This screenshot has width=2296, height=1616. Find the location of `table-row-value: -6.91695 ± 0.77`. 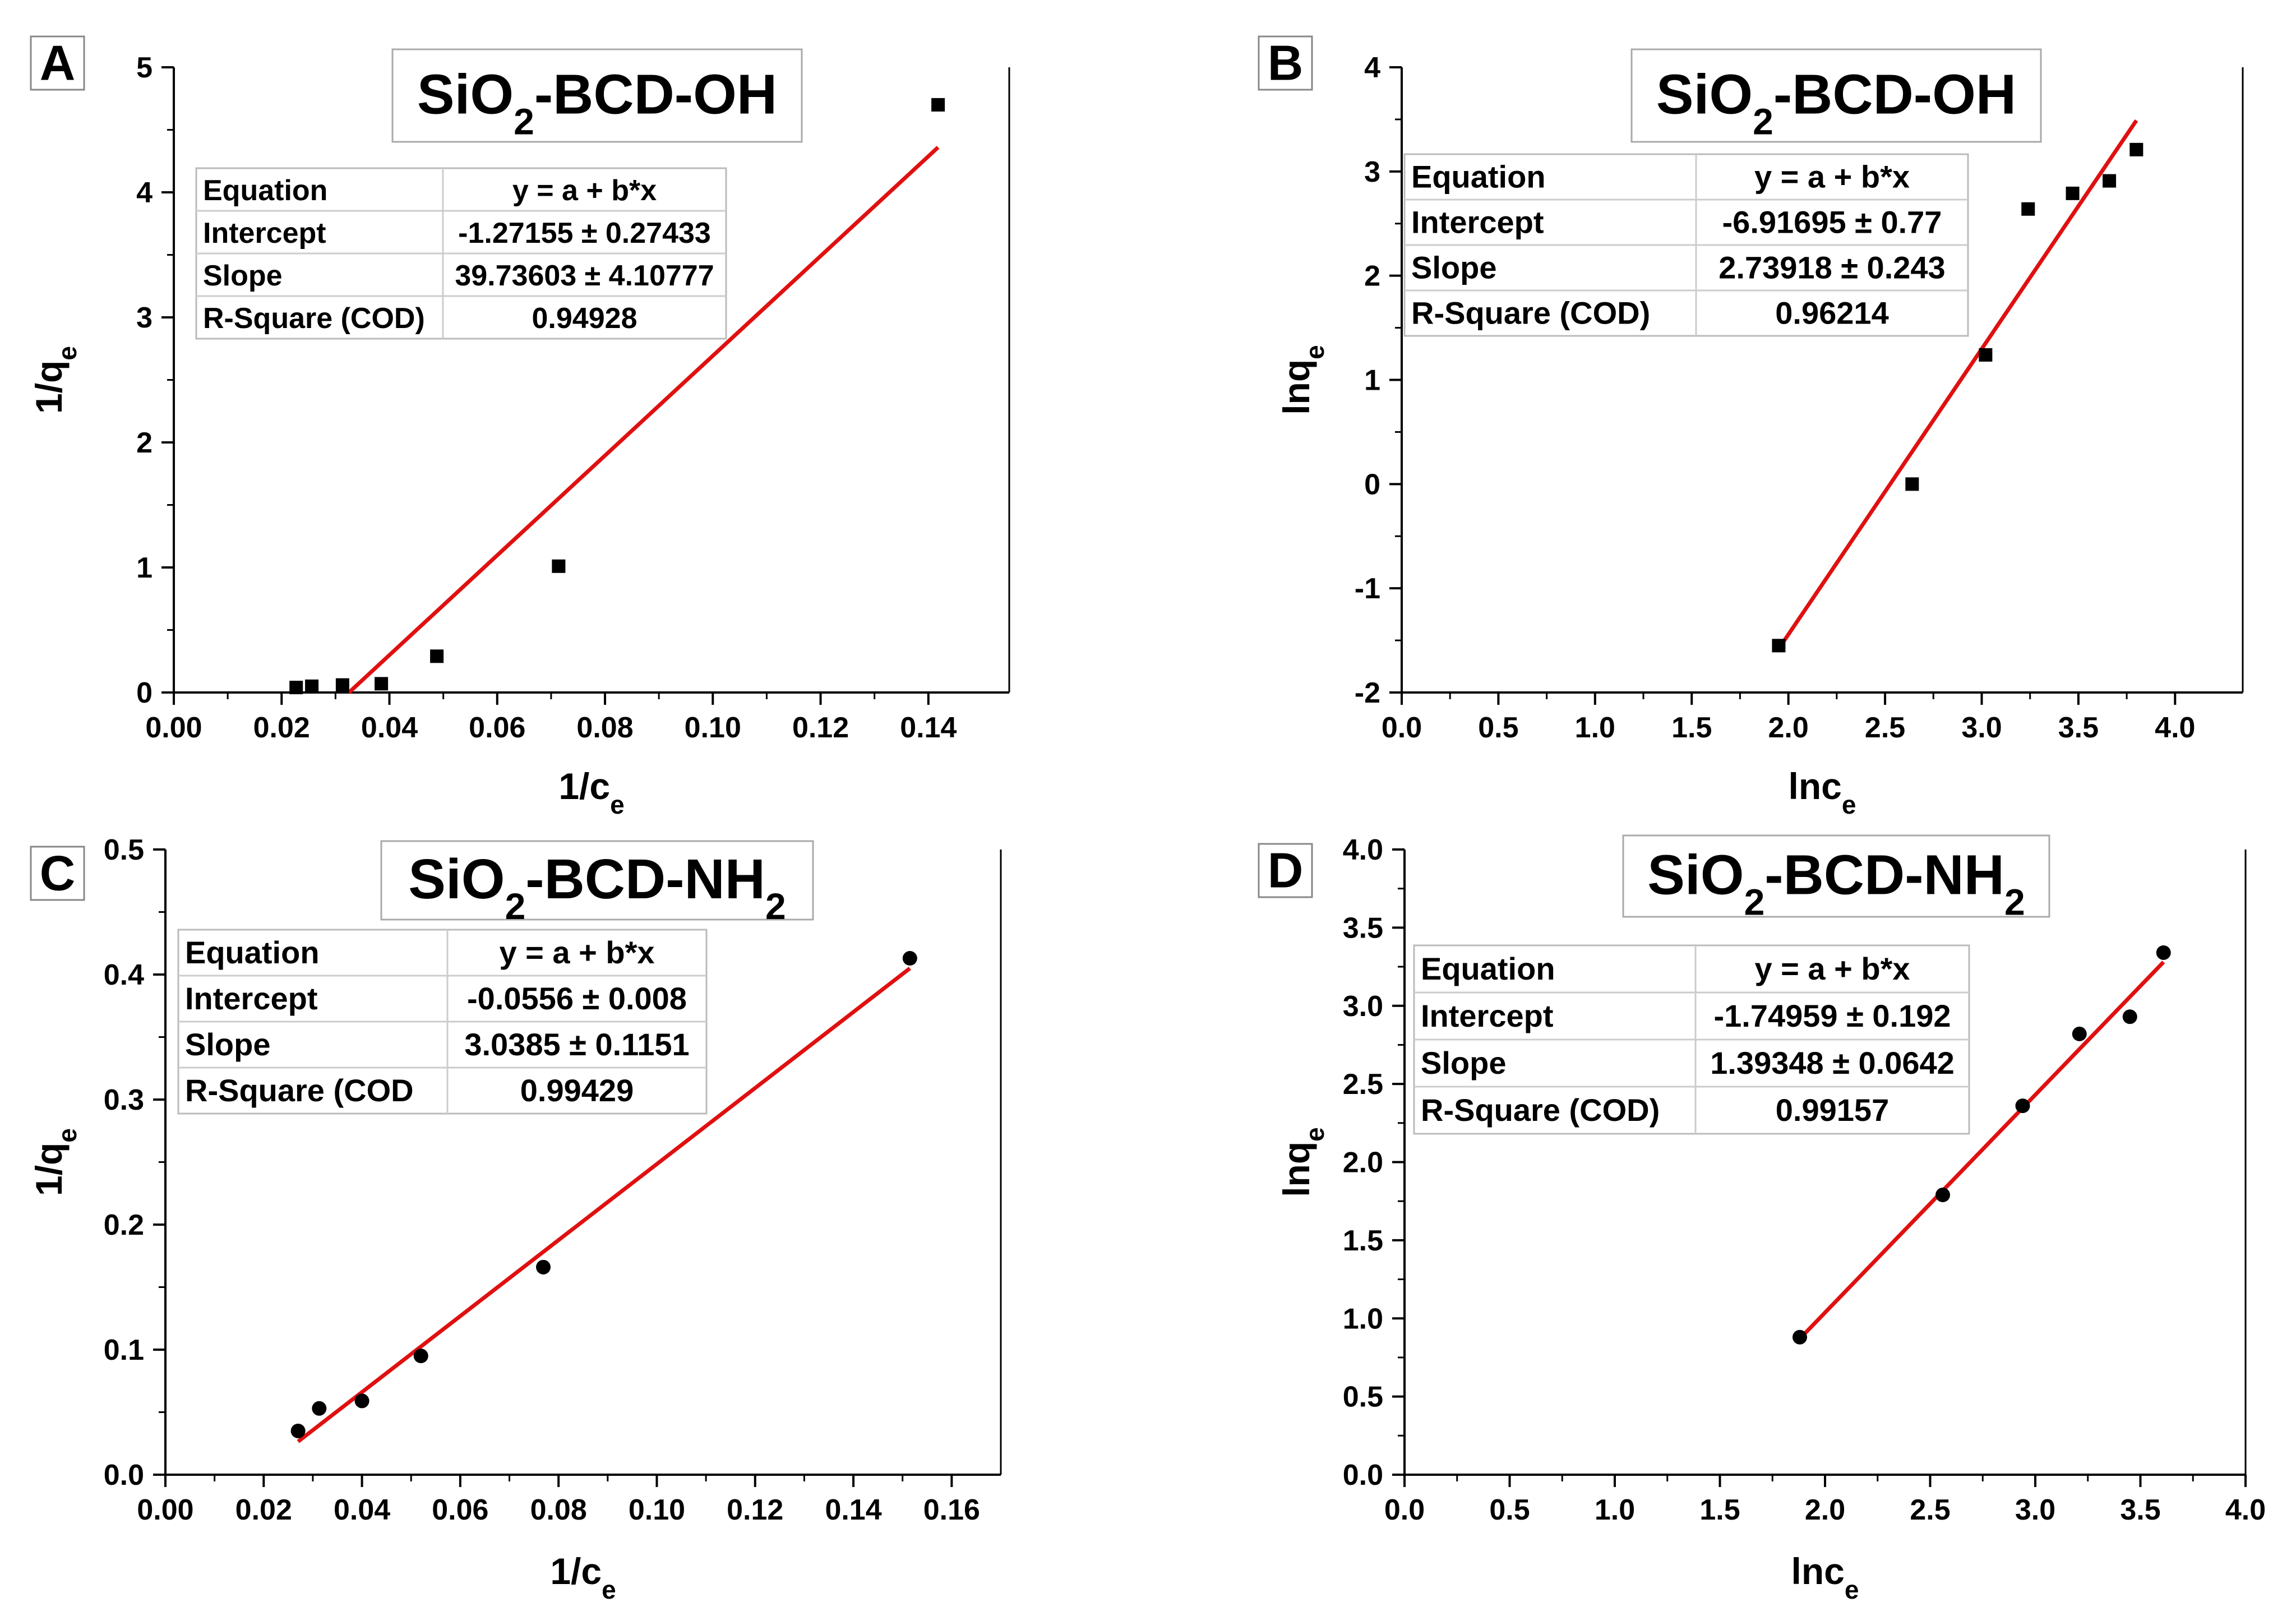

table-row-value: -6.91695 ± 0.77 is located at coordinates (1832, 222).